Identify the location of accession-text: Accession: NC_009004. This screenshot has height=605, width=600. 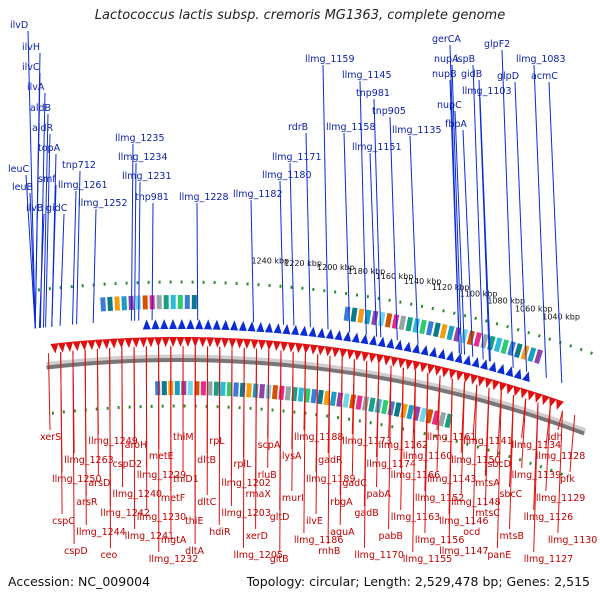
(79, 581).